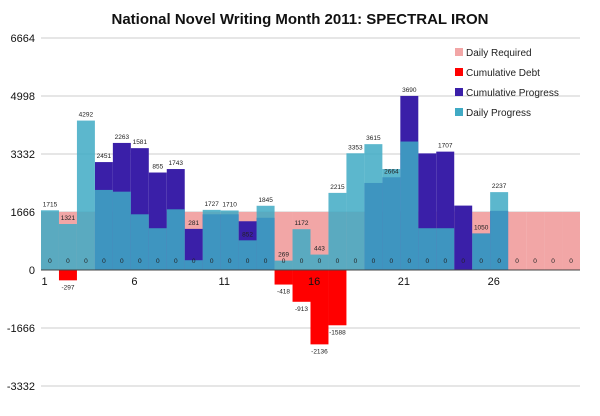 The image size is (600, 416). What do you see at coordinates (301, 309) in the screenshot?
I see `data-label: -913` at bounding box center [301, 309].